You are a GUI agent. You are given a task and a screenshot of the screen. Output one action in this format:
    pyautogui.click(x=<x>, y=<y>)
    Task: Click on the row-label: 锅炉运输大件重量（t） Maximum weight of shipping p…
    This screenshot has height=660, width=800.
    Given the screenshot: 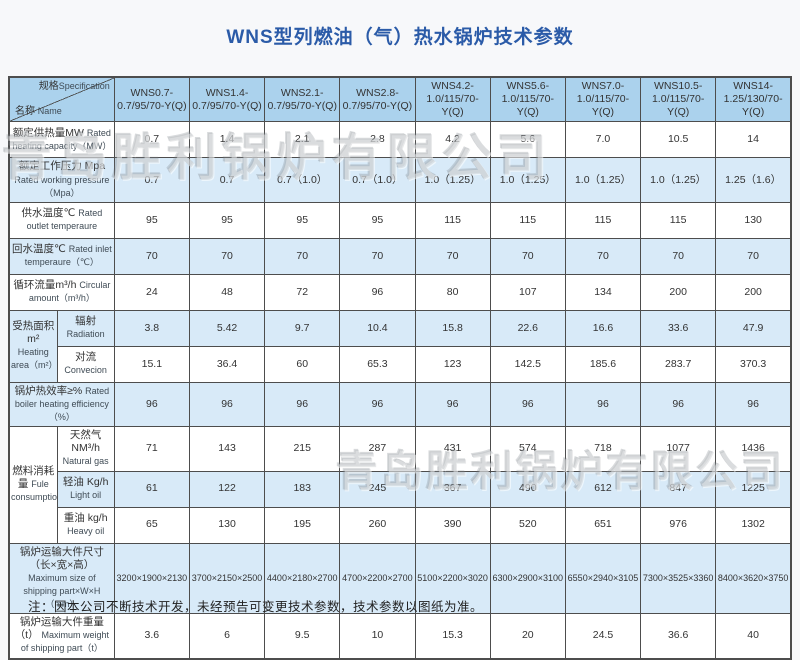 What is the action you would take?
    pyautogui.click(x=61, y=636)
    